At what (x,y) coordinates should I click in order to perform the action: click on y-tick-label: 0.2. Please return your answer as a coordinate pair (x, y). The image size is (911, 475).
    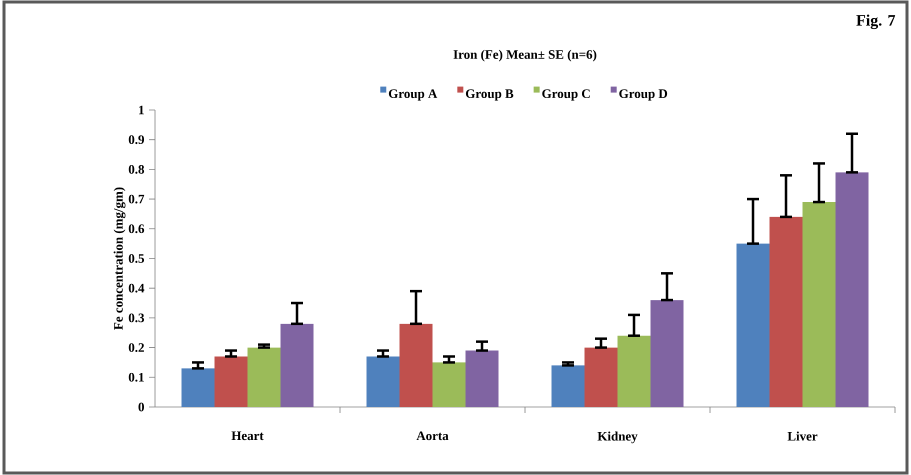
    Looking at the image, I should click on (136, 347).